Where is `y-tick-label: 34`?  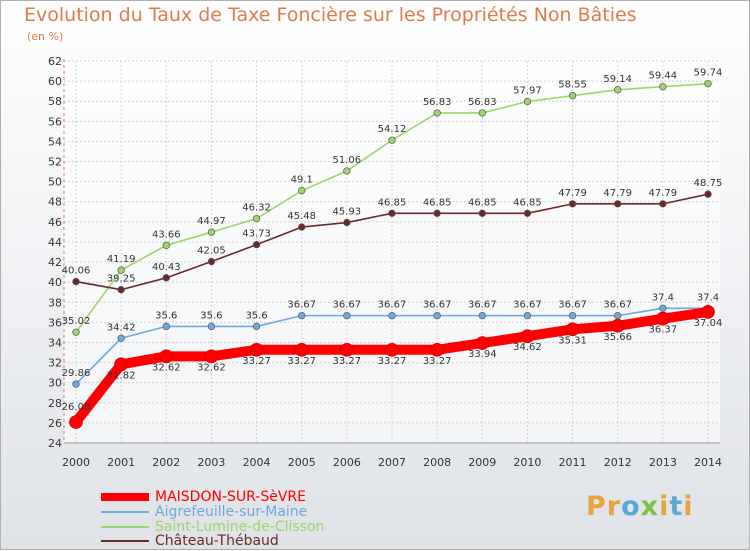
y-tick-label: 34 is located at coordinates (55, 342).